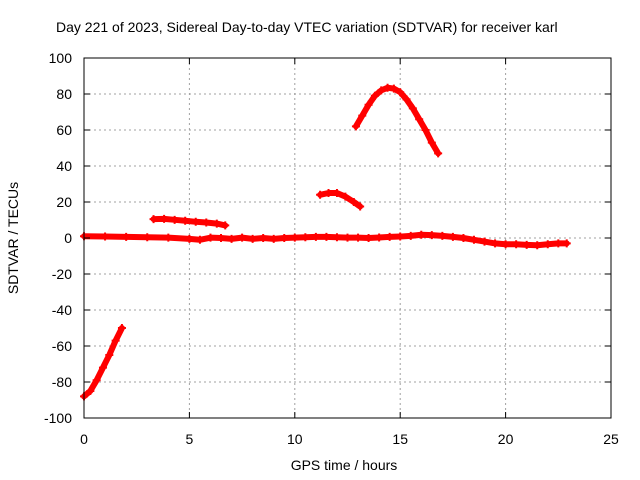 Image resolution: width=640 pixels, height=480 pixels. What do you see at coordinates (64, 130) in the screenshot?
I see `y-tick-label: 60` at bounding box center [64, 130].